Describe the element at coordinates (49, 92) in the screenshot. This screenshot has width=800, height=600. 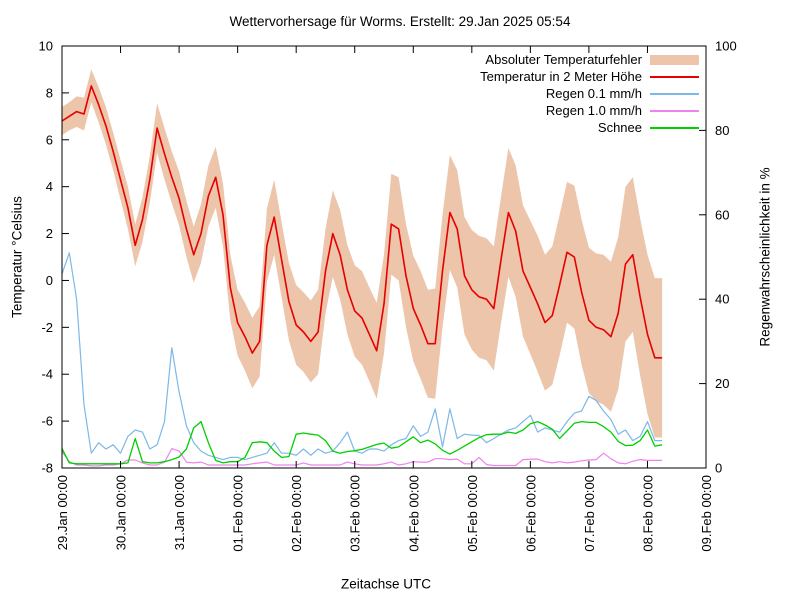
I see `y-left-tick-label: 8` at that location.